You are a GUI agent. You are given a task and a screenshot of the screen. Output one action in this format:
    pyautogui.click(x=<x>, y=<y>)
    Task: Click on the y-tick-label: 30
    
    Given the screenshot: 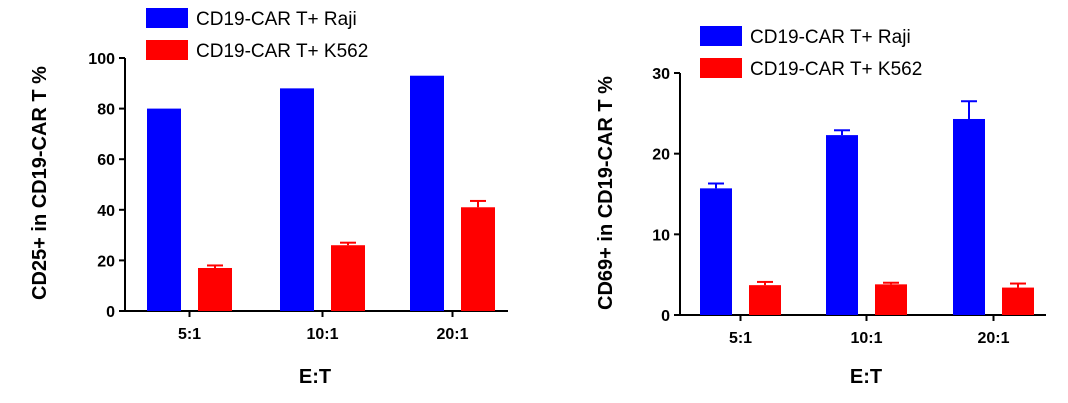 What is the action you would take?
    pyautogui.click(x=661, y=74)
    